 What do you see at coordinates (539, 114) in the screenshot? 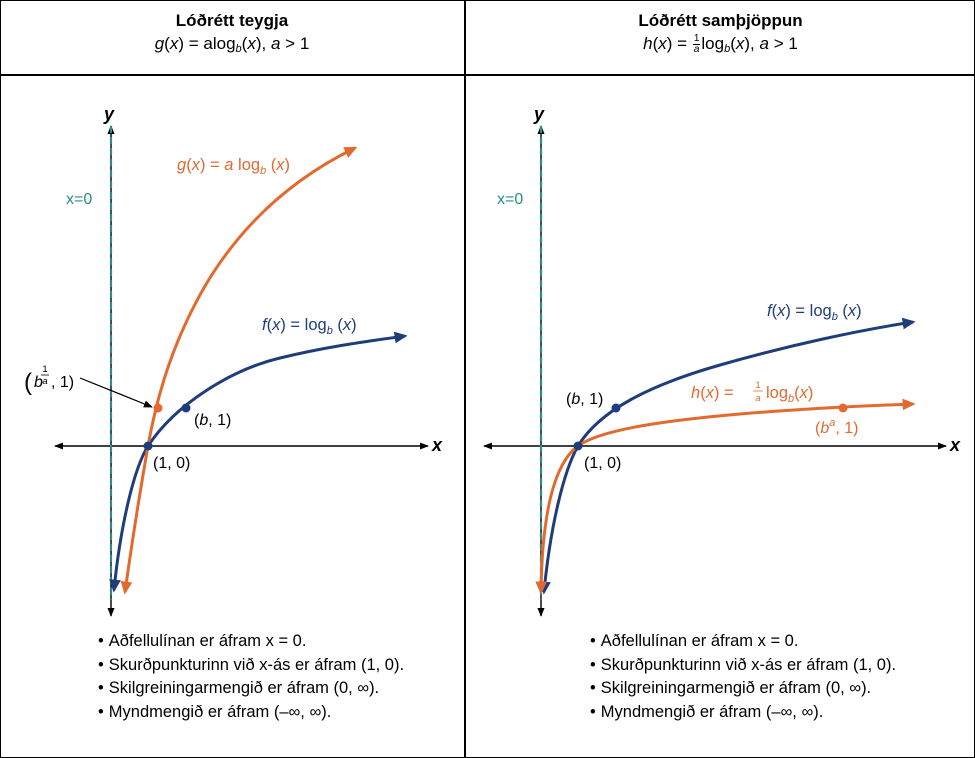
I see `right-y-axis-label: y` at bounding box center [539, 114].